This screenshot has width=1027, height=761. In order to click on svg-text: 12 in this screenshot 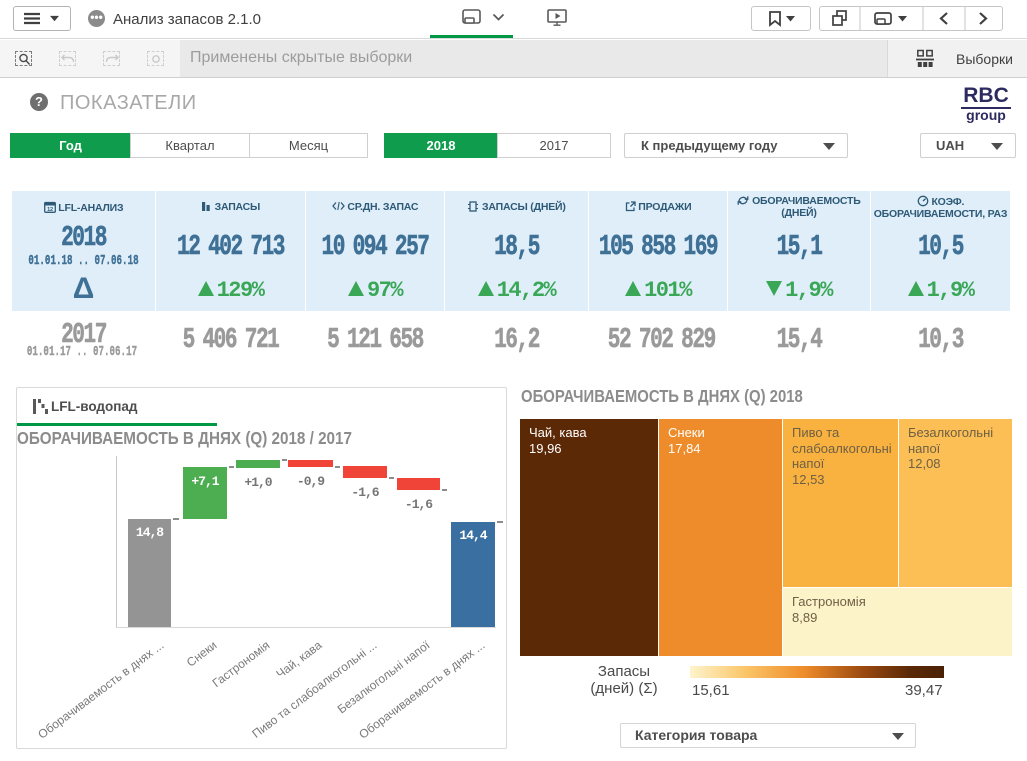, I will do `click(50, 210)`.